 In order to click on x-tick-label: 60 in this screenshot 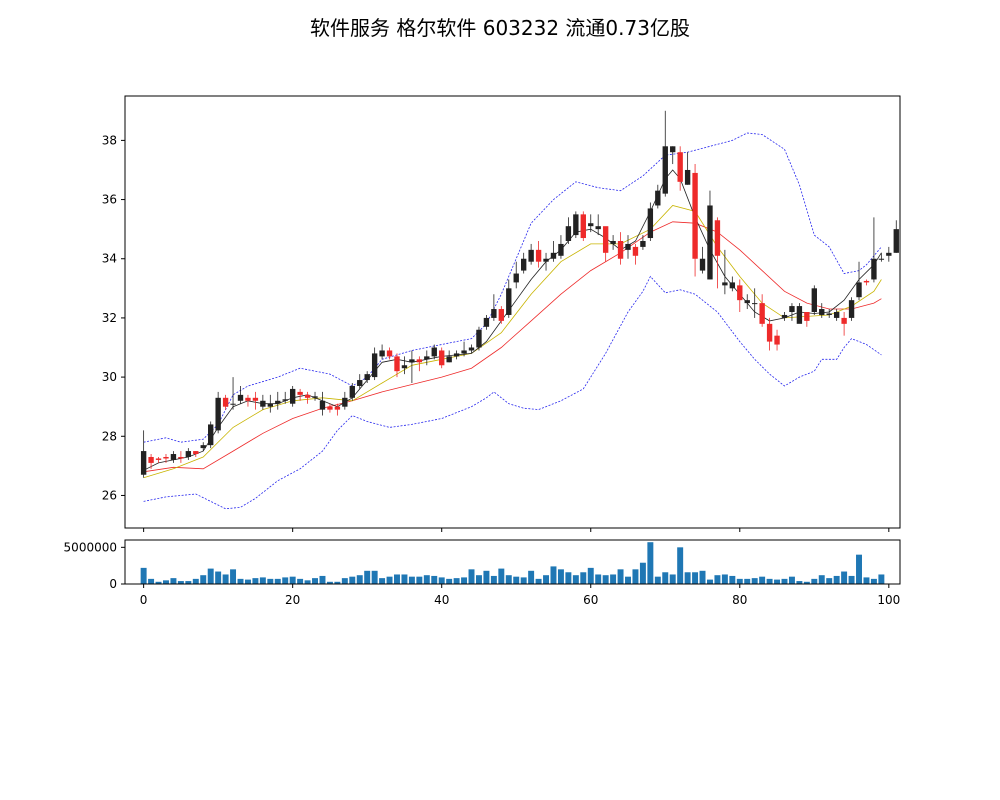, I will do `click(590, 600)`.